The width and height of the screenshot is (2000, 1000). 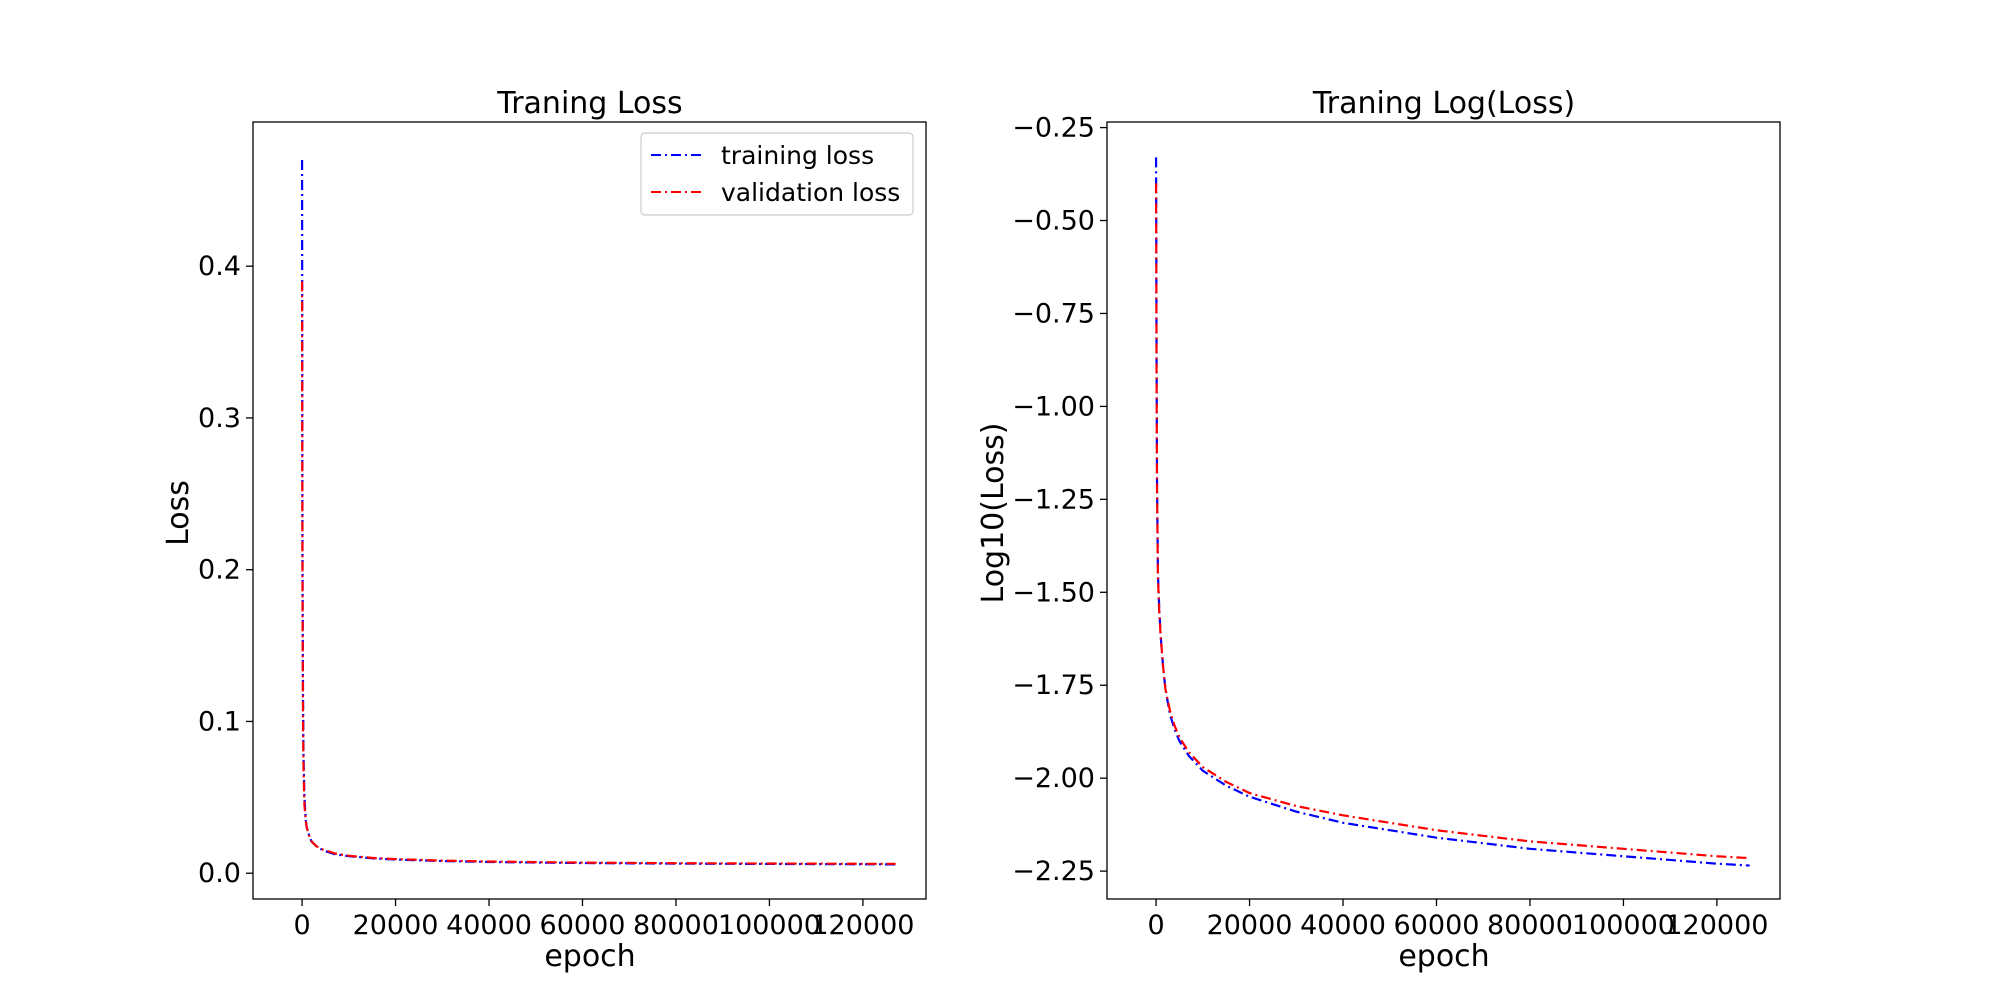 What do you see at coordinates (810, 192) in the screenshot?
I see `legend-label-validation: validation loss` at bounding box center [810, 192].